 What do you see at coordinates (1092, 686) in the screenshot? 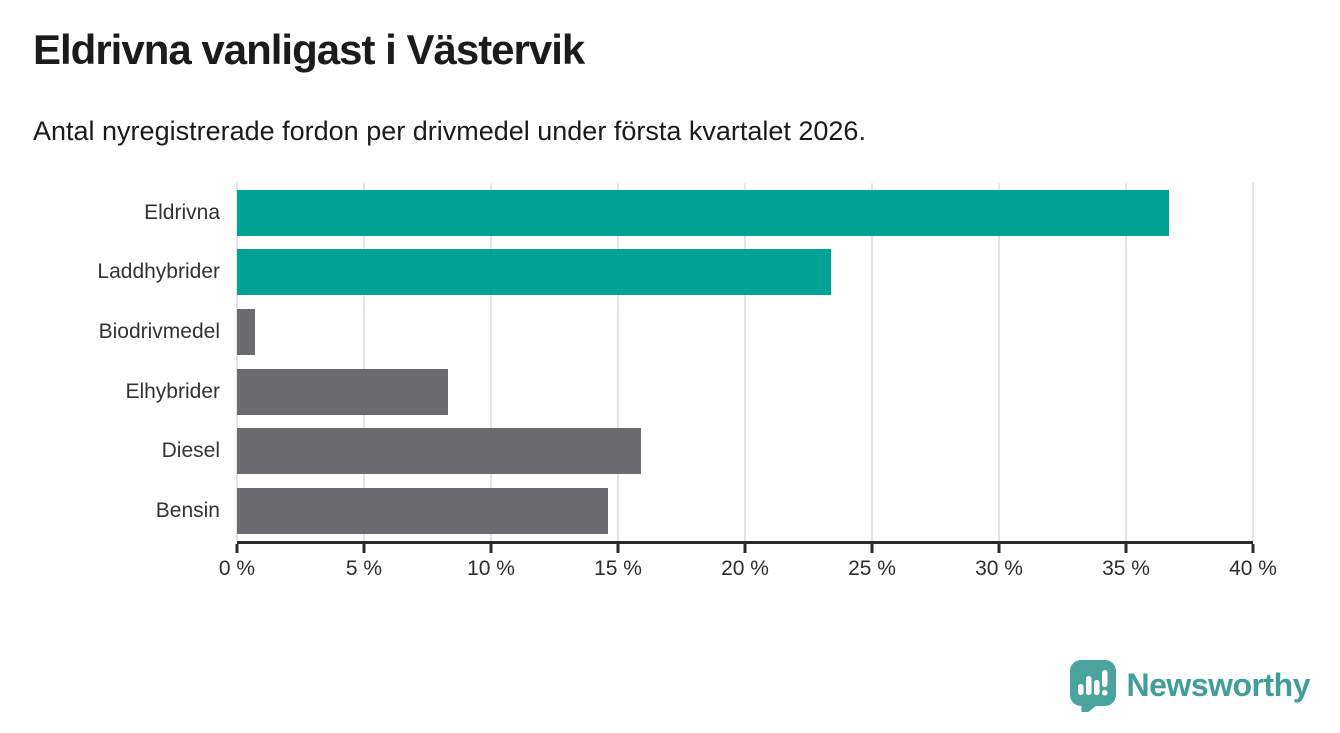
I see `newsworthy-bubble-chart-icon` at bounding box center [1092, 686].